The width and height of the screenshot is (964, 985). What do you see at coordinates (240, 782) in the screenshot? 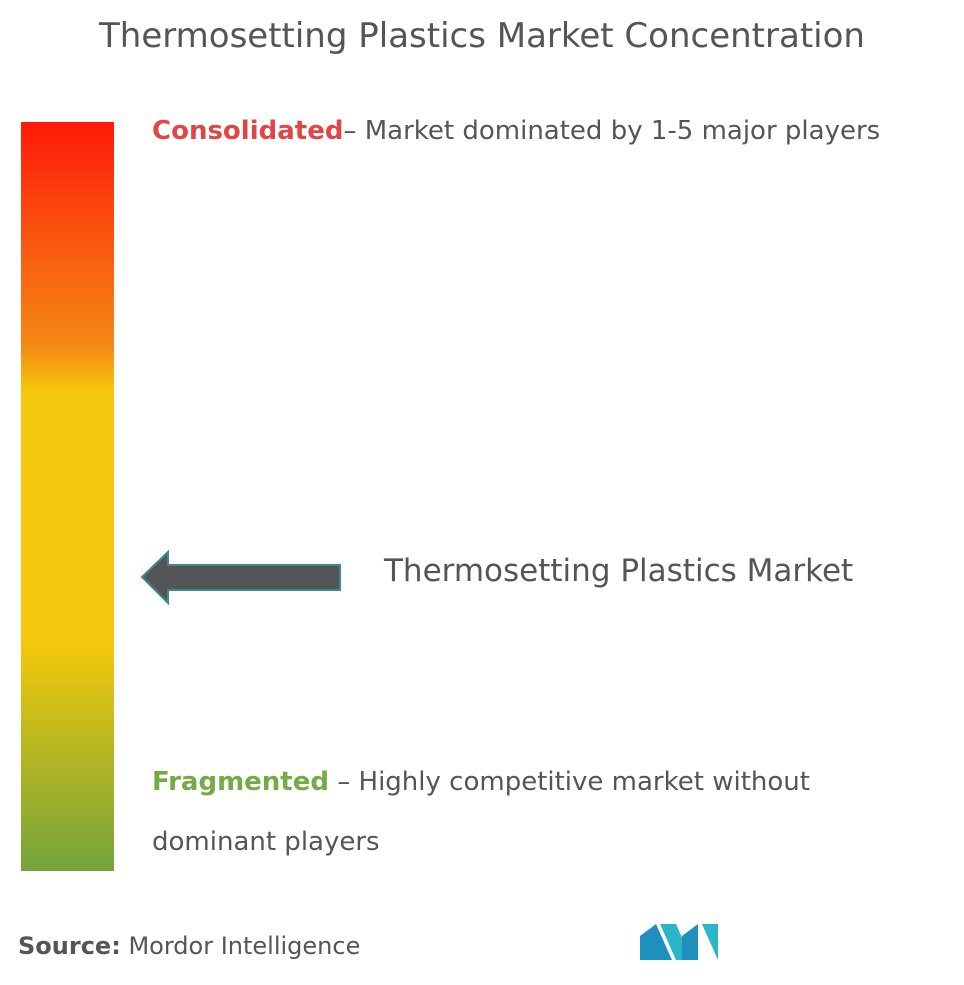
I see `fragmented-label: Fragmented` at bounding box center [240, 782].